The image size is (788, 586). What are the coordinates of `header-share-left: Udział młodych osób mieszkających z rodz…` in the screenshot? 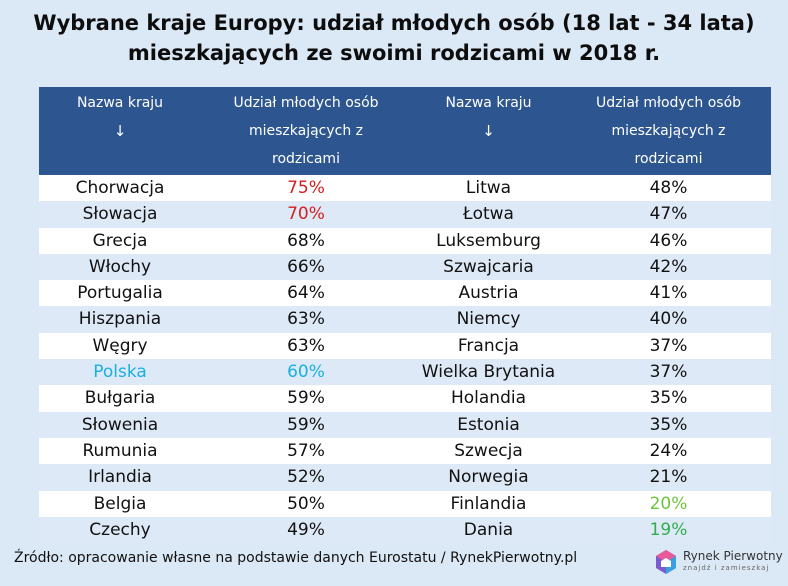 It's located at (306, 131).